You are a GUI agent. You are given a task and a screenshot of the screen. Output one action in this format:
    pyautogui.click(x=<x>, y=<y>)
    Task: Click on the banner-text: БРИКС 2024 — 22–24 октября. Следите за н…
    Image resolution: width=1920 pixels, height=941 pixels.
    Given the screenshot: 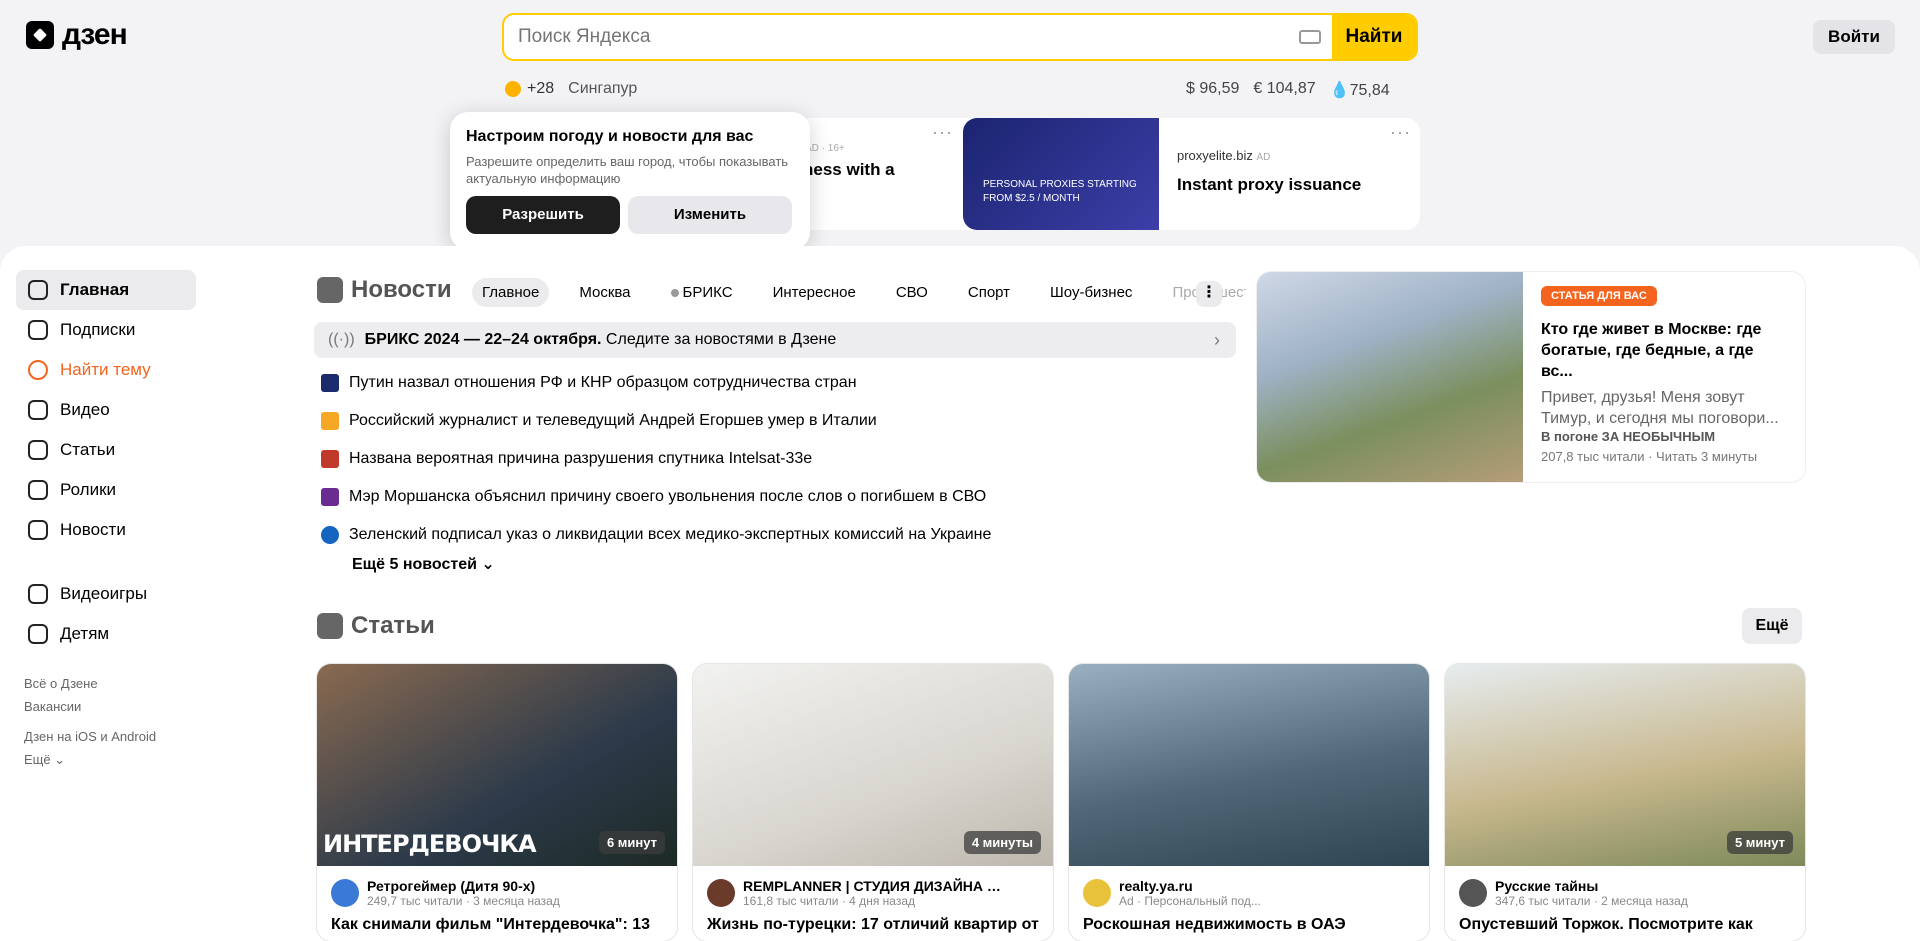 What is the action you would take?
    pyautogui.click(x=600, y=339)
    